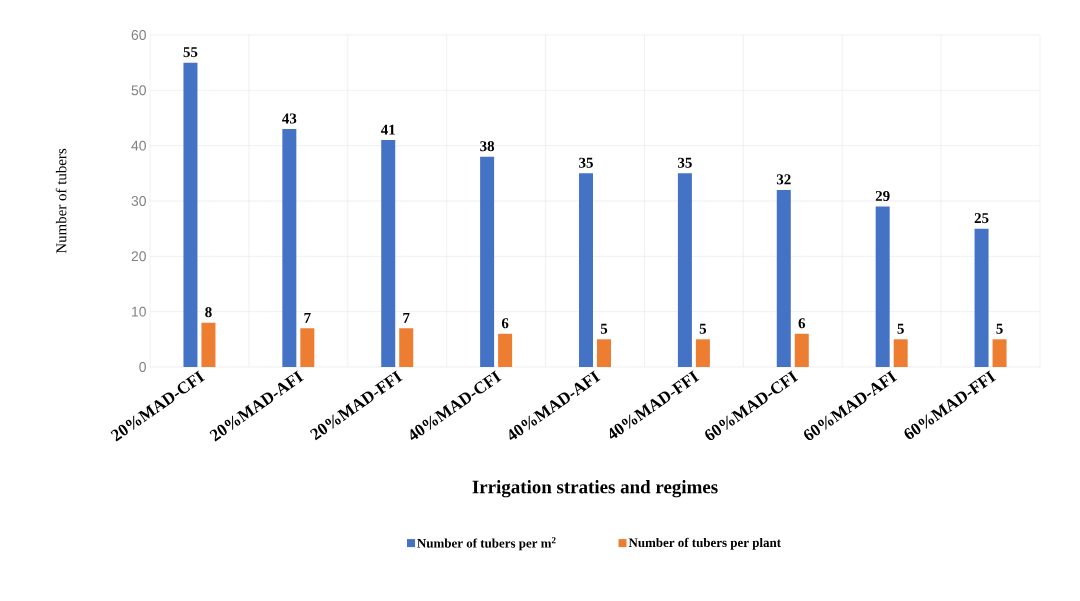 This screenshot has height=601, width=1080. What do you see at coordinates (138, 90) in the screenshot?
I see `y-tick-label: 50` at bounding box center [138, 90].